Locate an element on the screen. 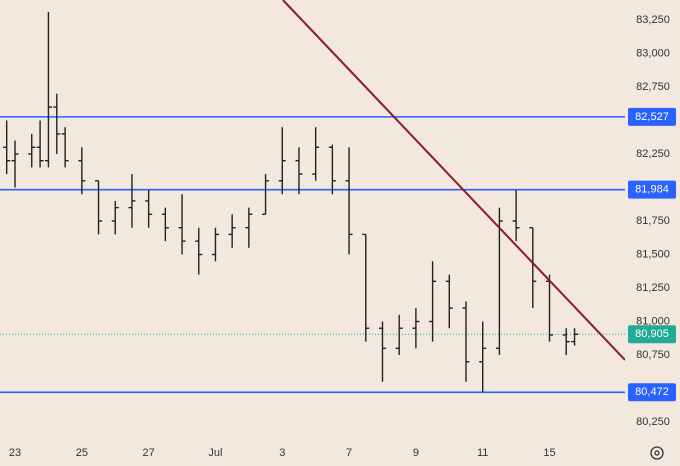  y-tick-label: 81,250 is located at coordinates (653, 288).